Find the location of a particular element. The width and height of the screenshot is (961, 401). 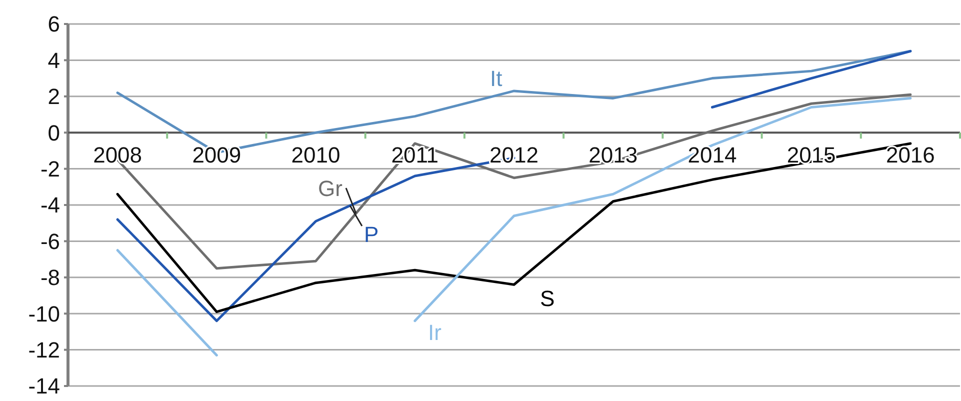

y-tick-label: 0 is located at coordinates (54, 133).